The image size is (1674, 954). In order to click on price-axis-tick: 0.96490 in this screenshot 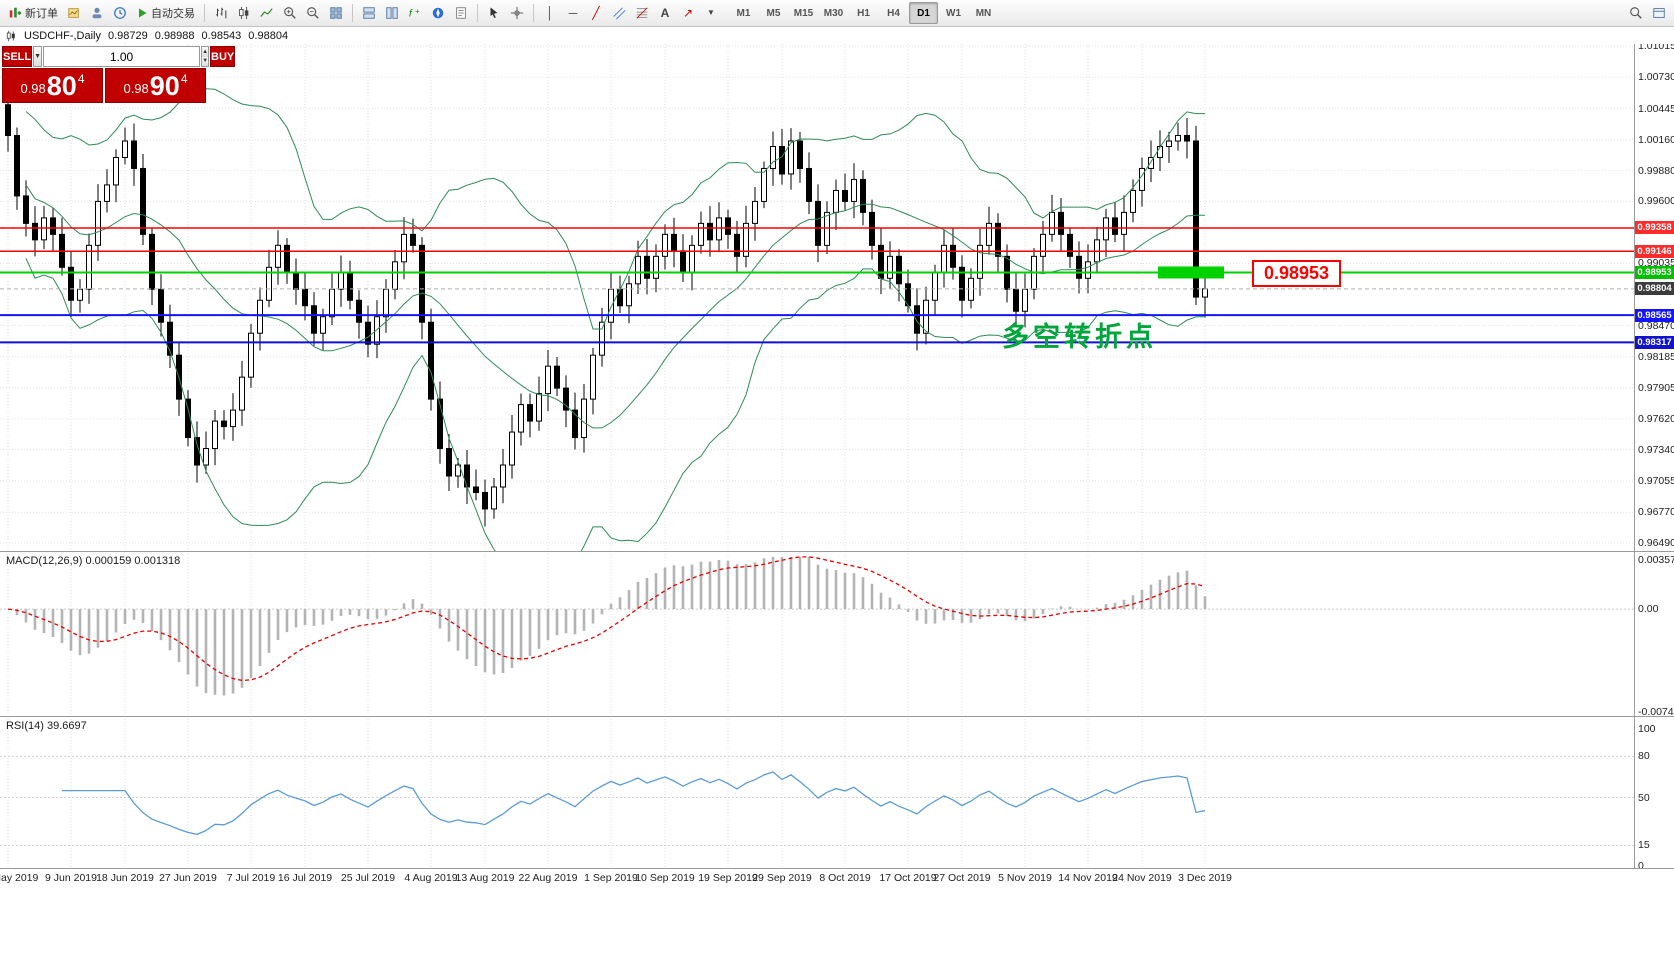, I will do `click(1656, 543)`.